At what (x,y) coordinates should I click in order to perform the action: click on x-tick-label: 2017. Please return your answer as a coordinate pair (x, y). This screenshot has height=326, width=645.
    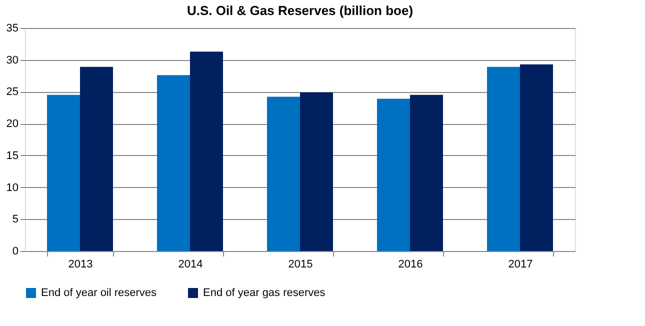
    Looking at the image, I should click on (520, 264).